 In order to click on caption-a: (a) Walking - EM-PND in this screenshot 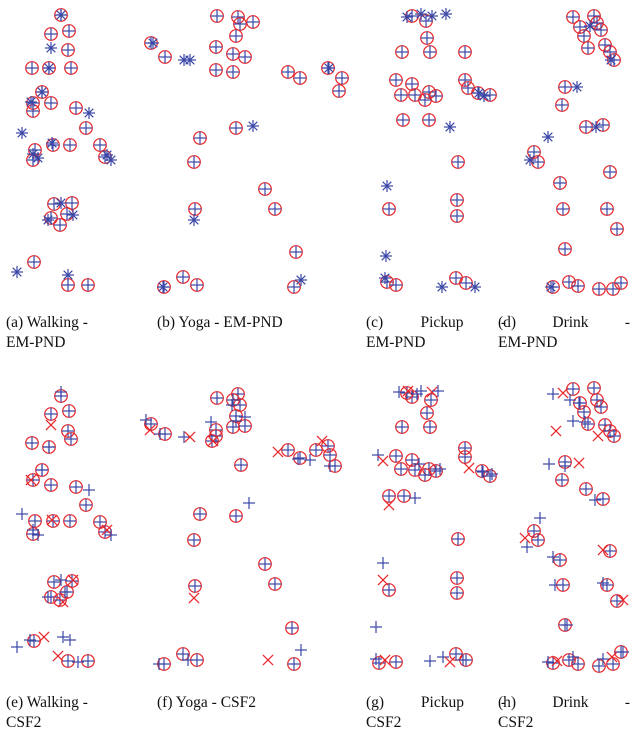, I will do `click(77, 333)`.